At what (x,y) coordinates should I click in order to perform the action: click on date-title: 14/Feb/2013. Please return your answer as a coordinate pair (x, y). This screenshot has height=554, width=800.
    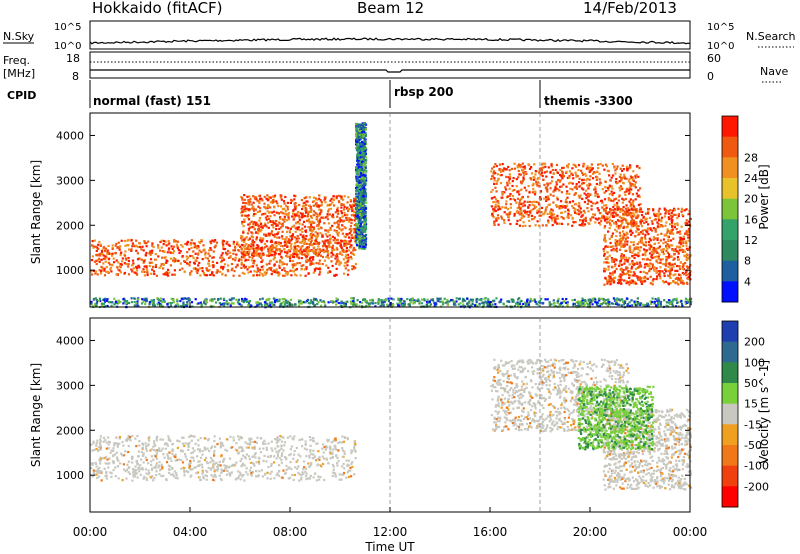
    Looking at the image, I should click on (630, 8).